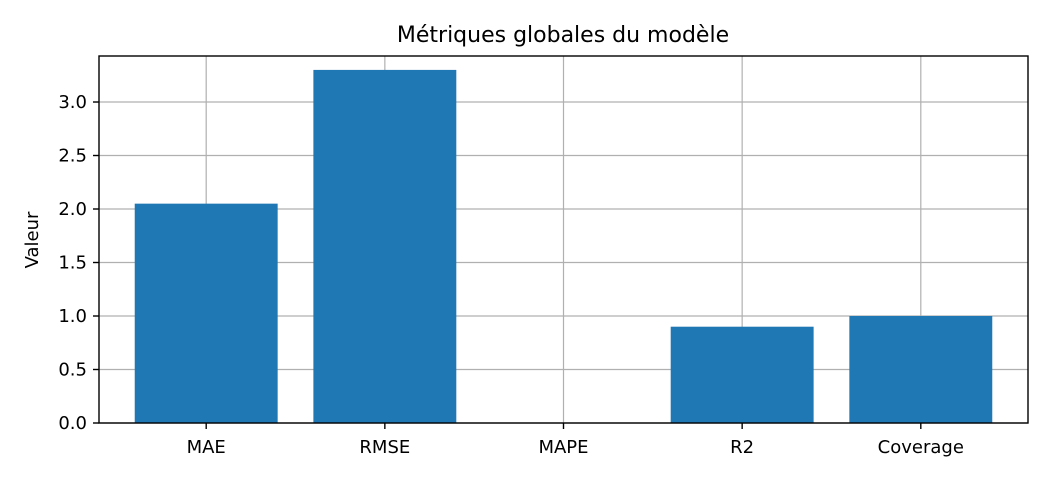  Describe the element at coordinates (72, 209) in the screenshot. I see `y-tick-label: 2.0` at that location.